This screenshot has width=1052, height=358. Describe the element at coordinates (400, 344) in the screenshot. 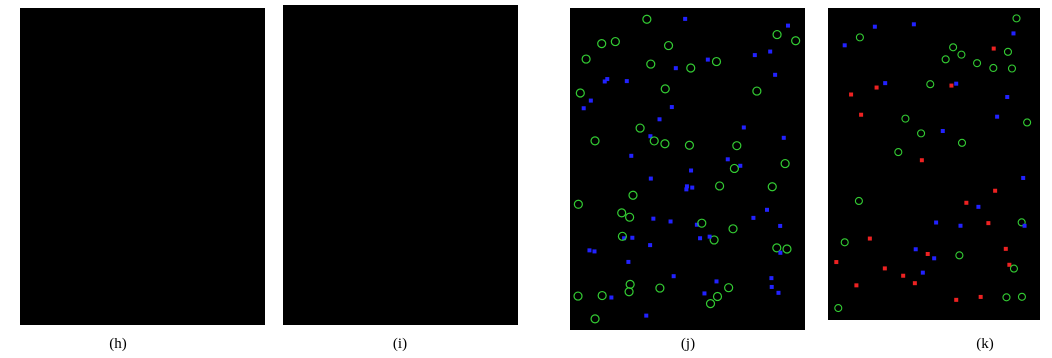

I see `panel-label: (i)` at that location.